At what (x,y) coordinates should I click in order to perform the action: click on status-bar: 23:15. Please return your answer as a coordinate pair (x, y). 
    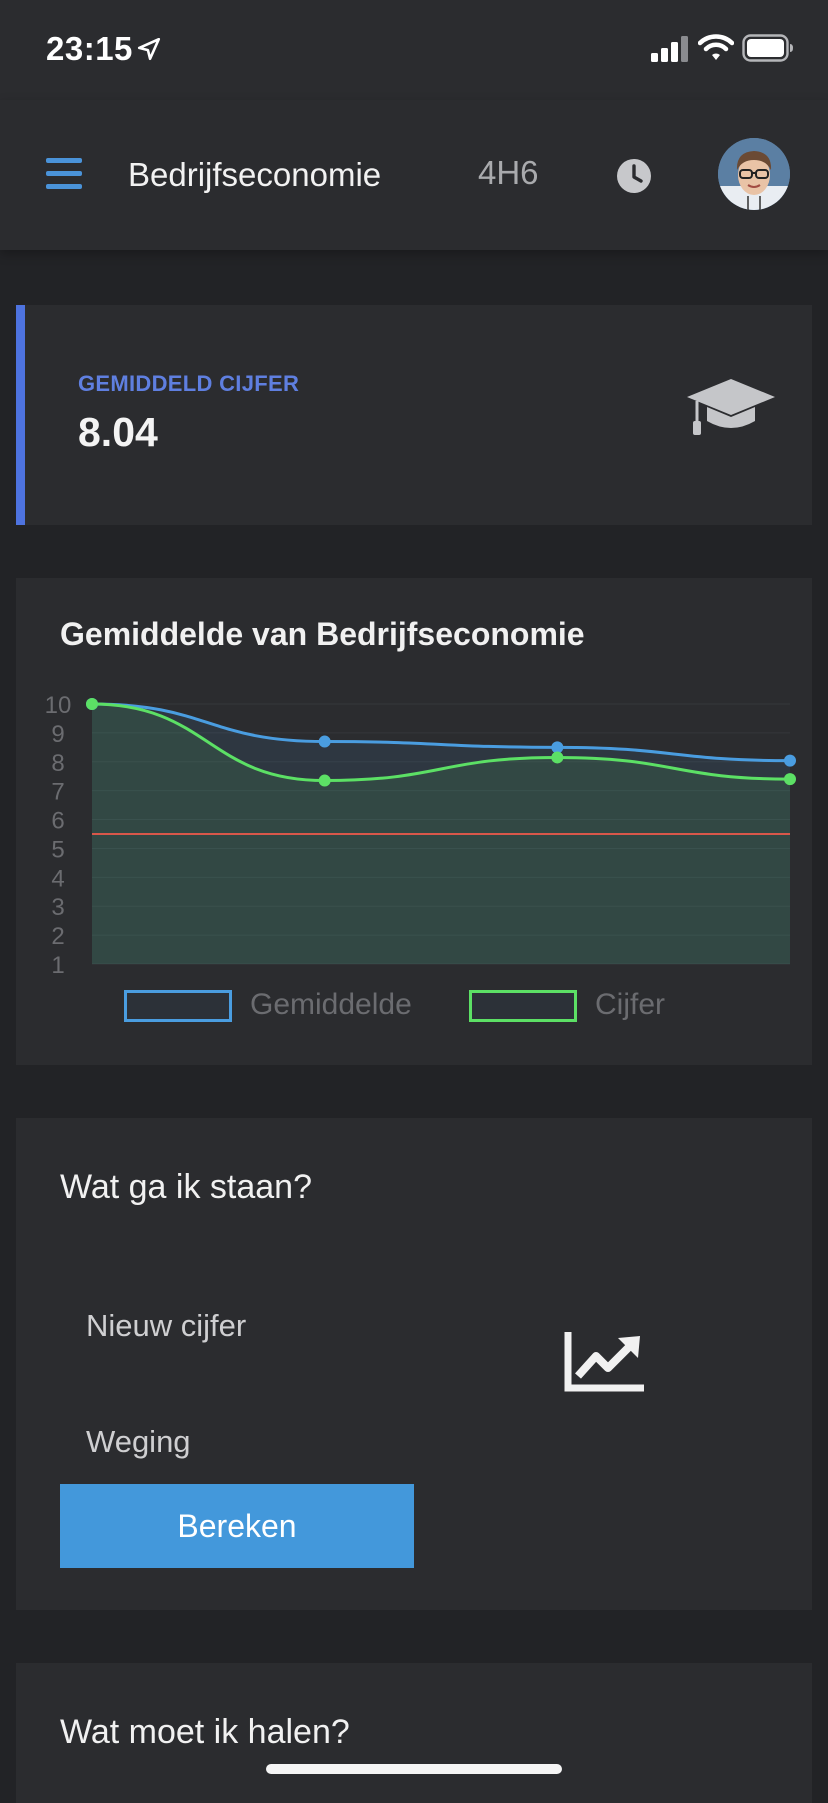
    Looking at the image, I should click on (414, 50).